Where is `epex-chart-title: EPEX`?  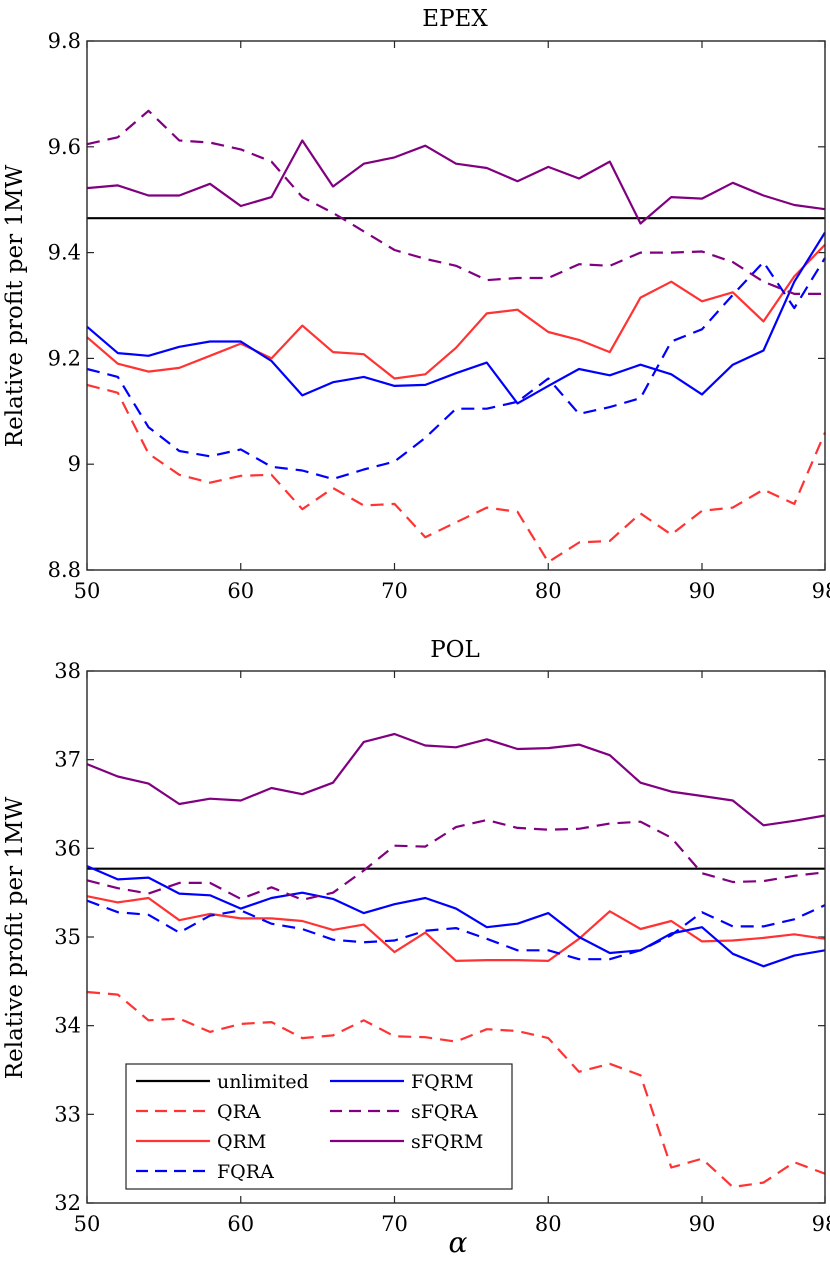 epex-chart-title: EPEX is located at coordinates (455, 19).